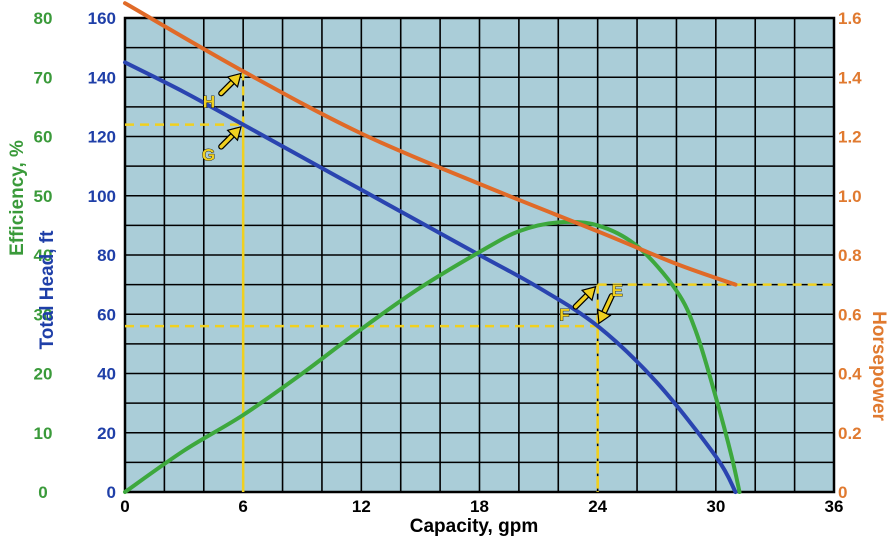  I want to click on horsepower-tick-label: 1.2, so click(850, 137).